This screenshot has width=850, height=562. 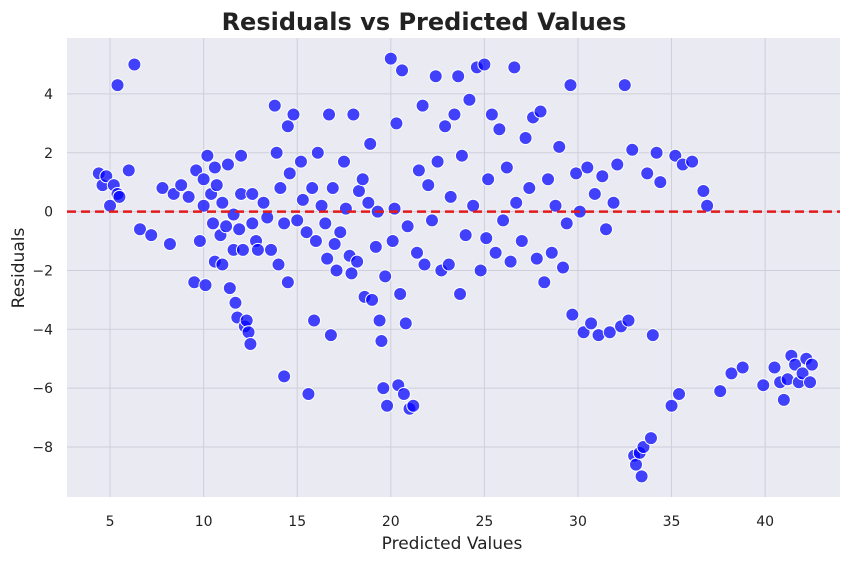 What do you see at coordinates (42, 330) in the screenshot?
I see `y-tick-label: −4` at bounding box center [42, 330].